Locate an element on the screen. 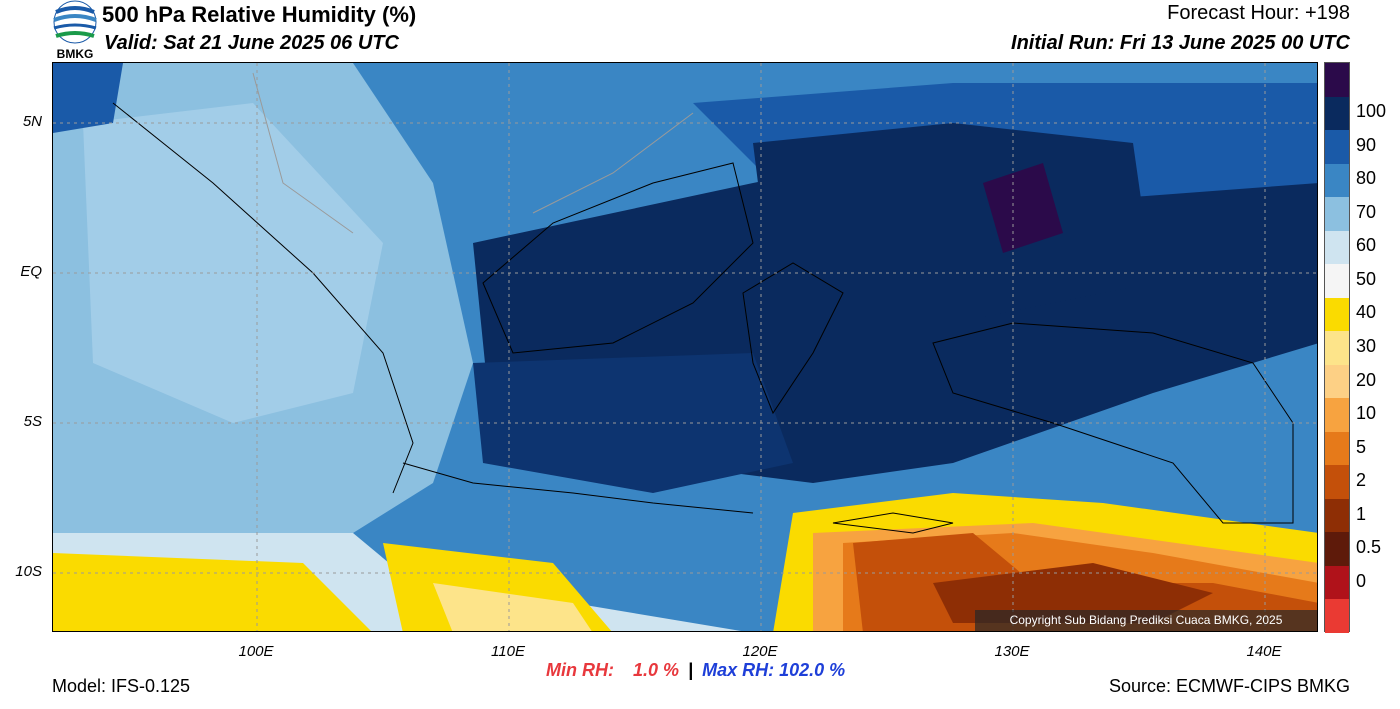  colorbar-label: 40 is located at coordinates (1366, 312).